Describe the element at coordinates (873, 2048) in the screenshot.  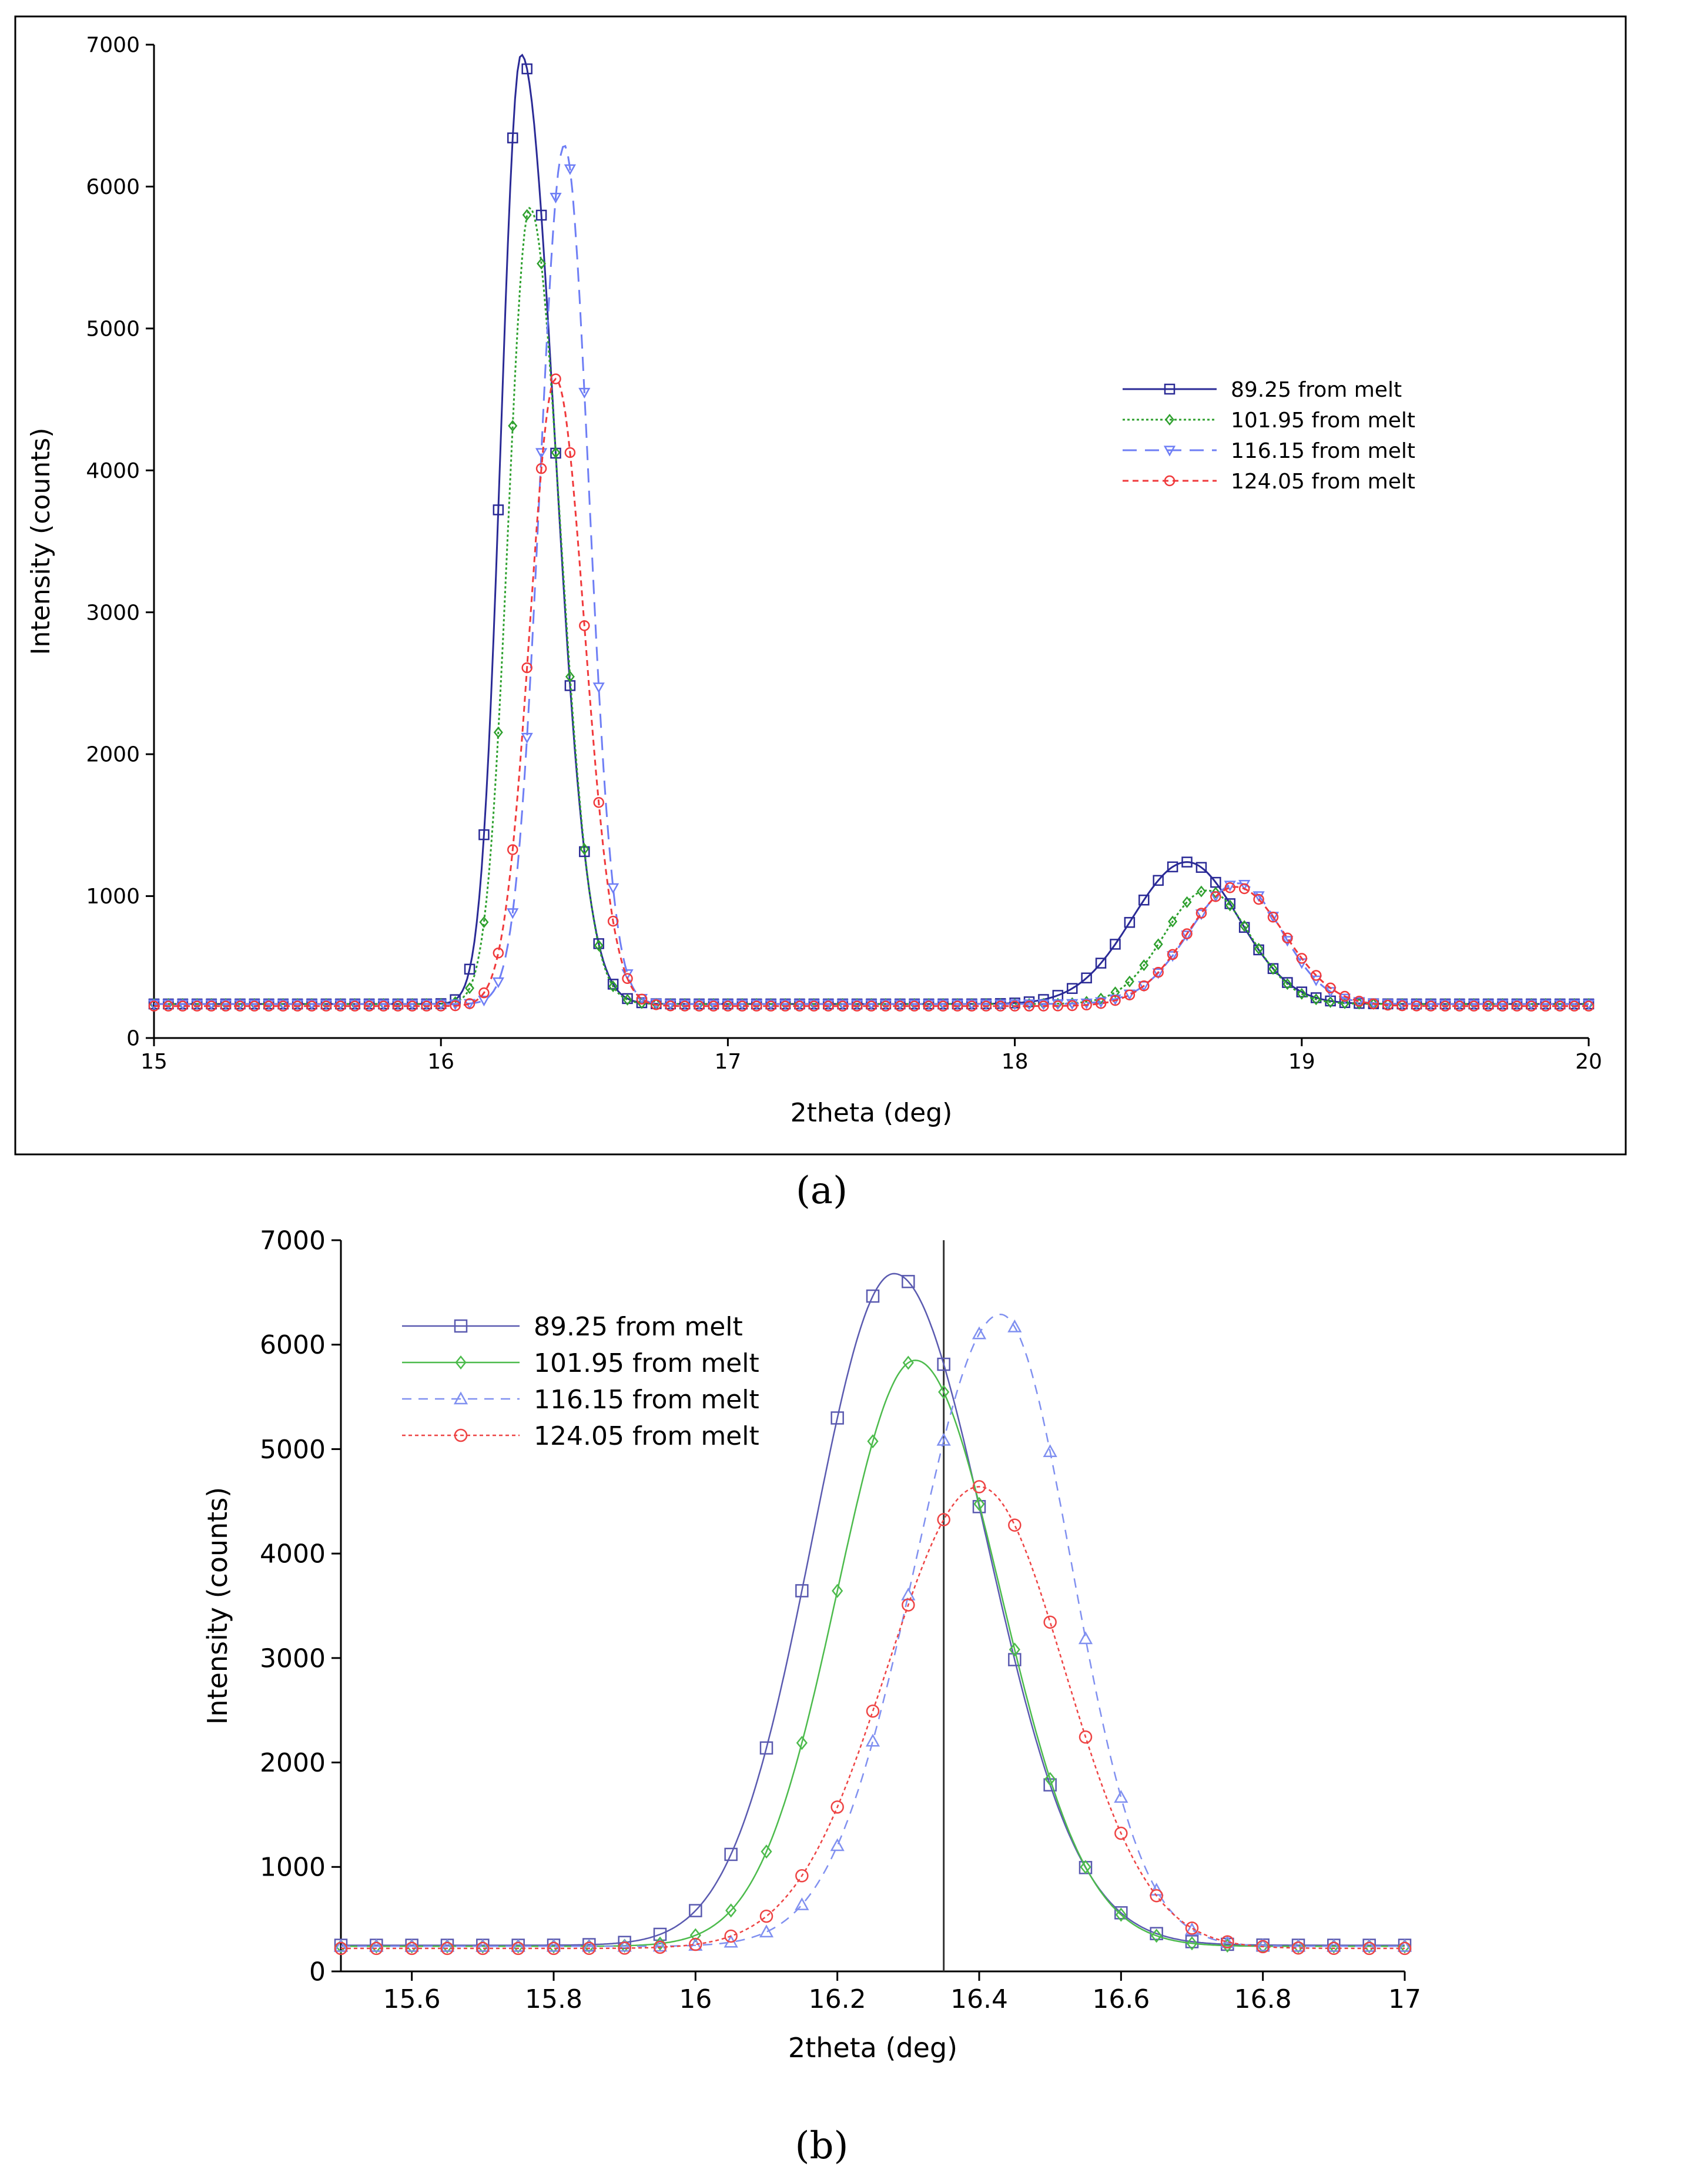
I see `x-axis-label: 2theta (deg)` at that location.